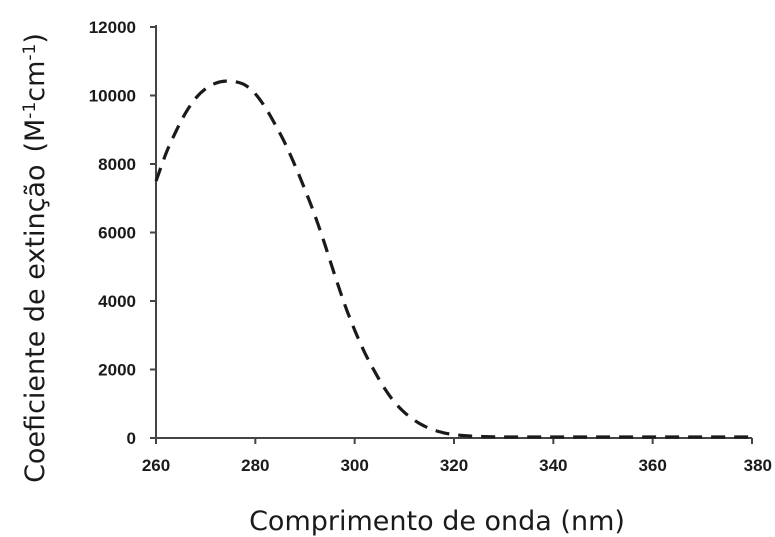  Describe the element at coordinates (131, 438) in the screenshot. I see `y-tick-label: 0` at that location.